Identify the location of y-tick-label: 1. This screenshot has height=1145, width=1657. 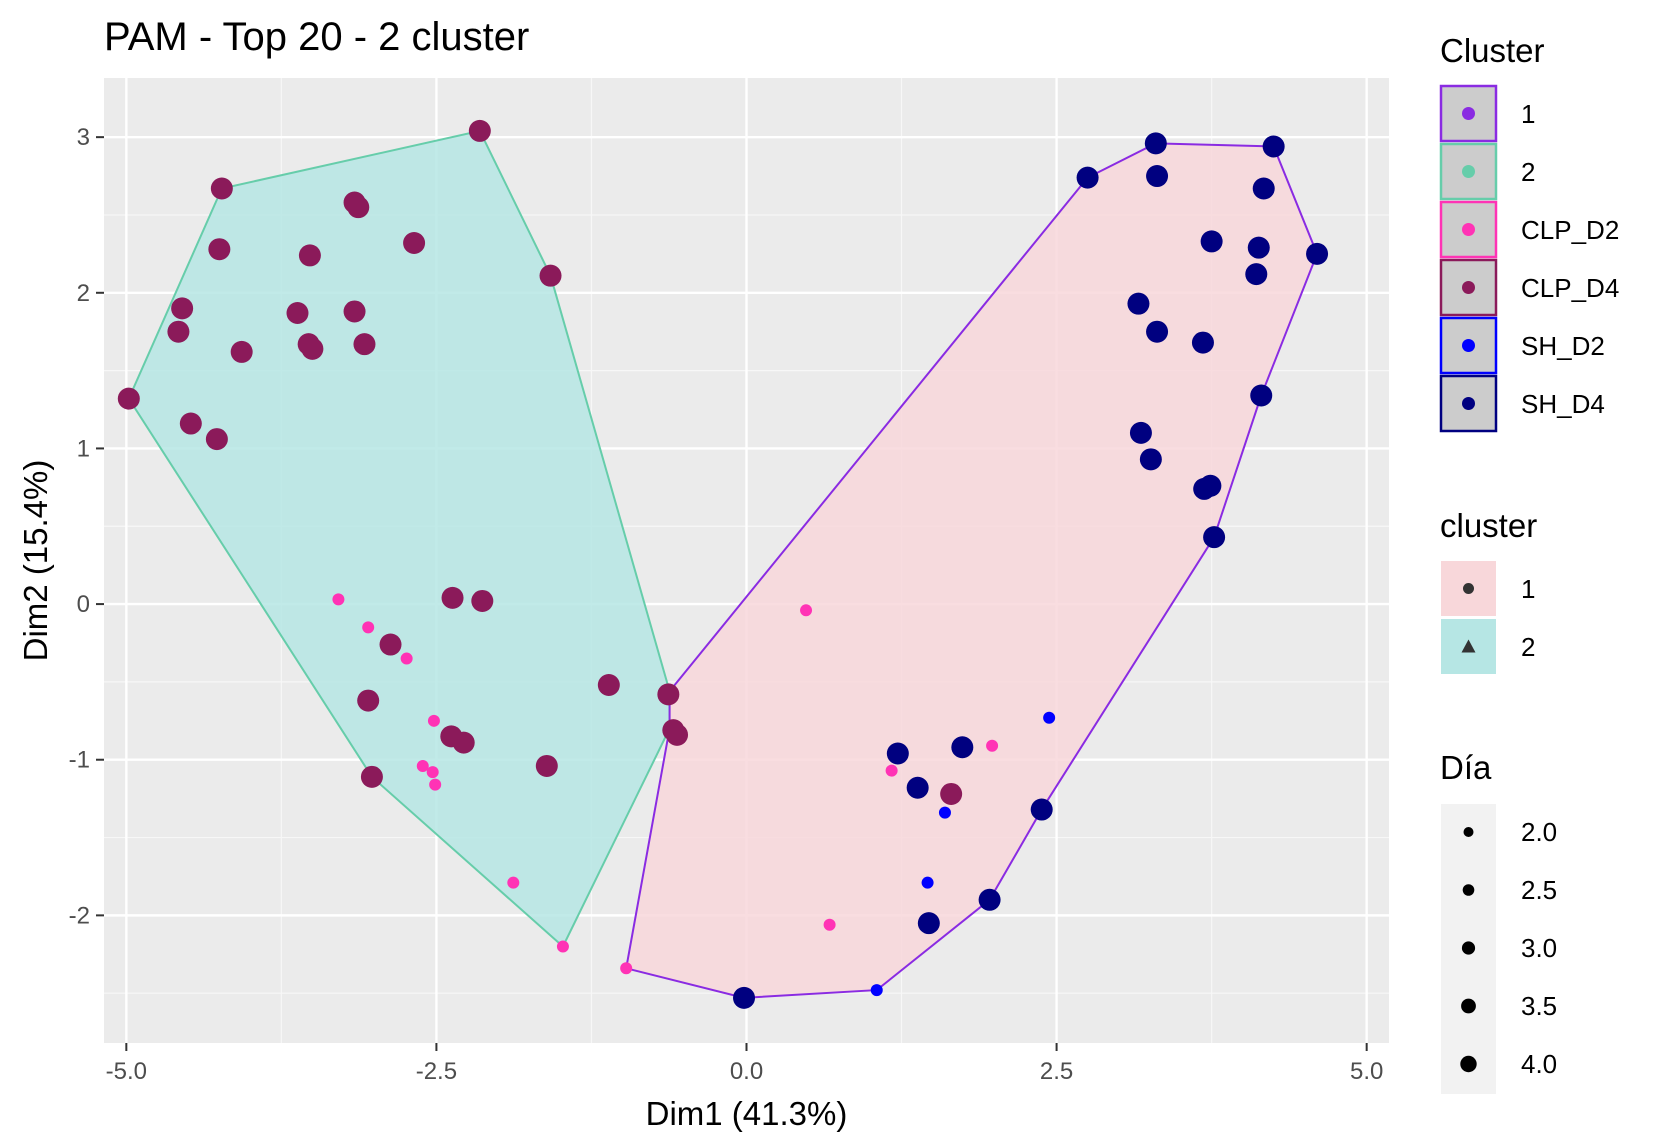
(83, 448).